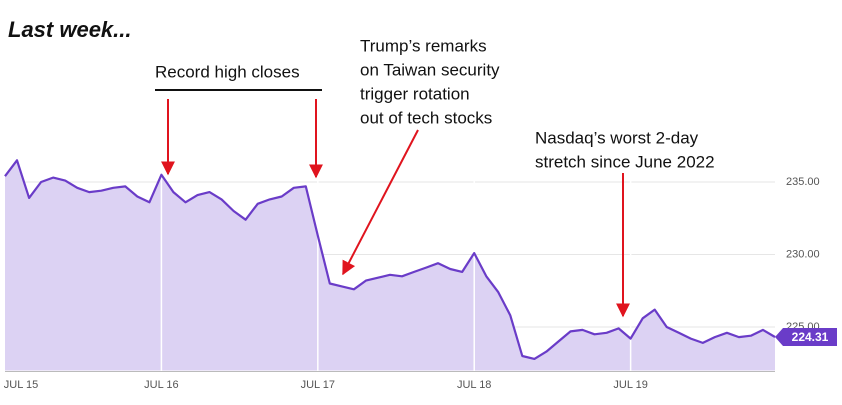 The image size is (842, 405). What do you see at coordinates (161, 385) in the screenshot?
I see `x-tick-label: JUL 16` at bounding box center [161, 385].